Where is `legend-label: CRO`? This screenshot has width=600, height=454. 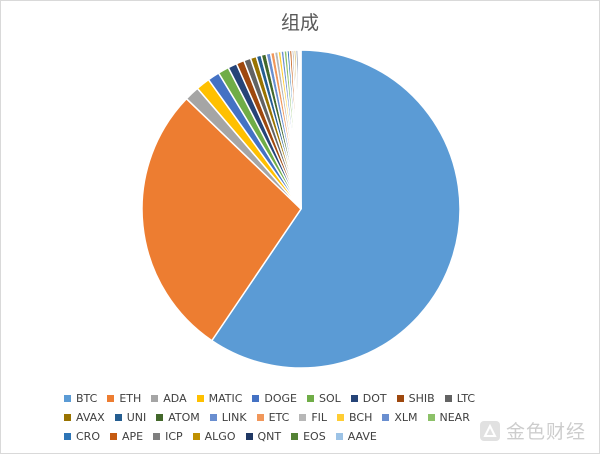 legend-label: CRO is located at coordinates (88, 436).